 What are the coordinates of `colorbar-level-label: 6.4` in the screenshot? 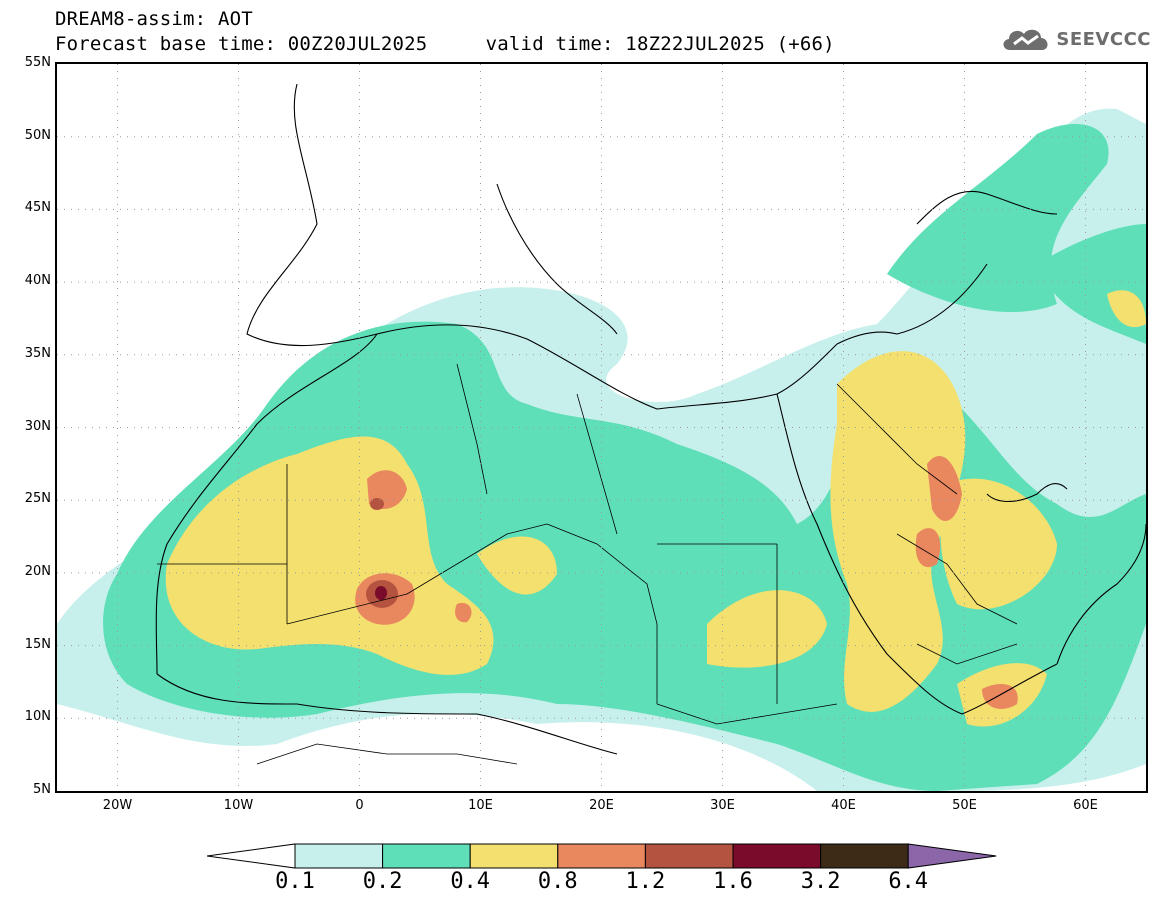 It's located at (908, 881).